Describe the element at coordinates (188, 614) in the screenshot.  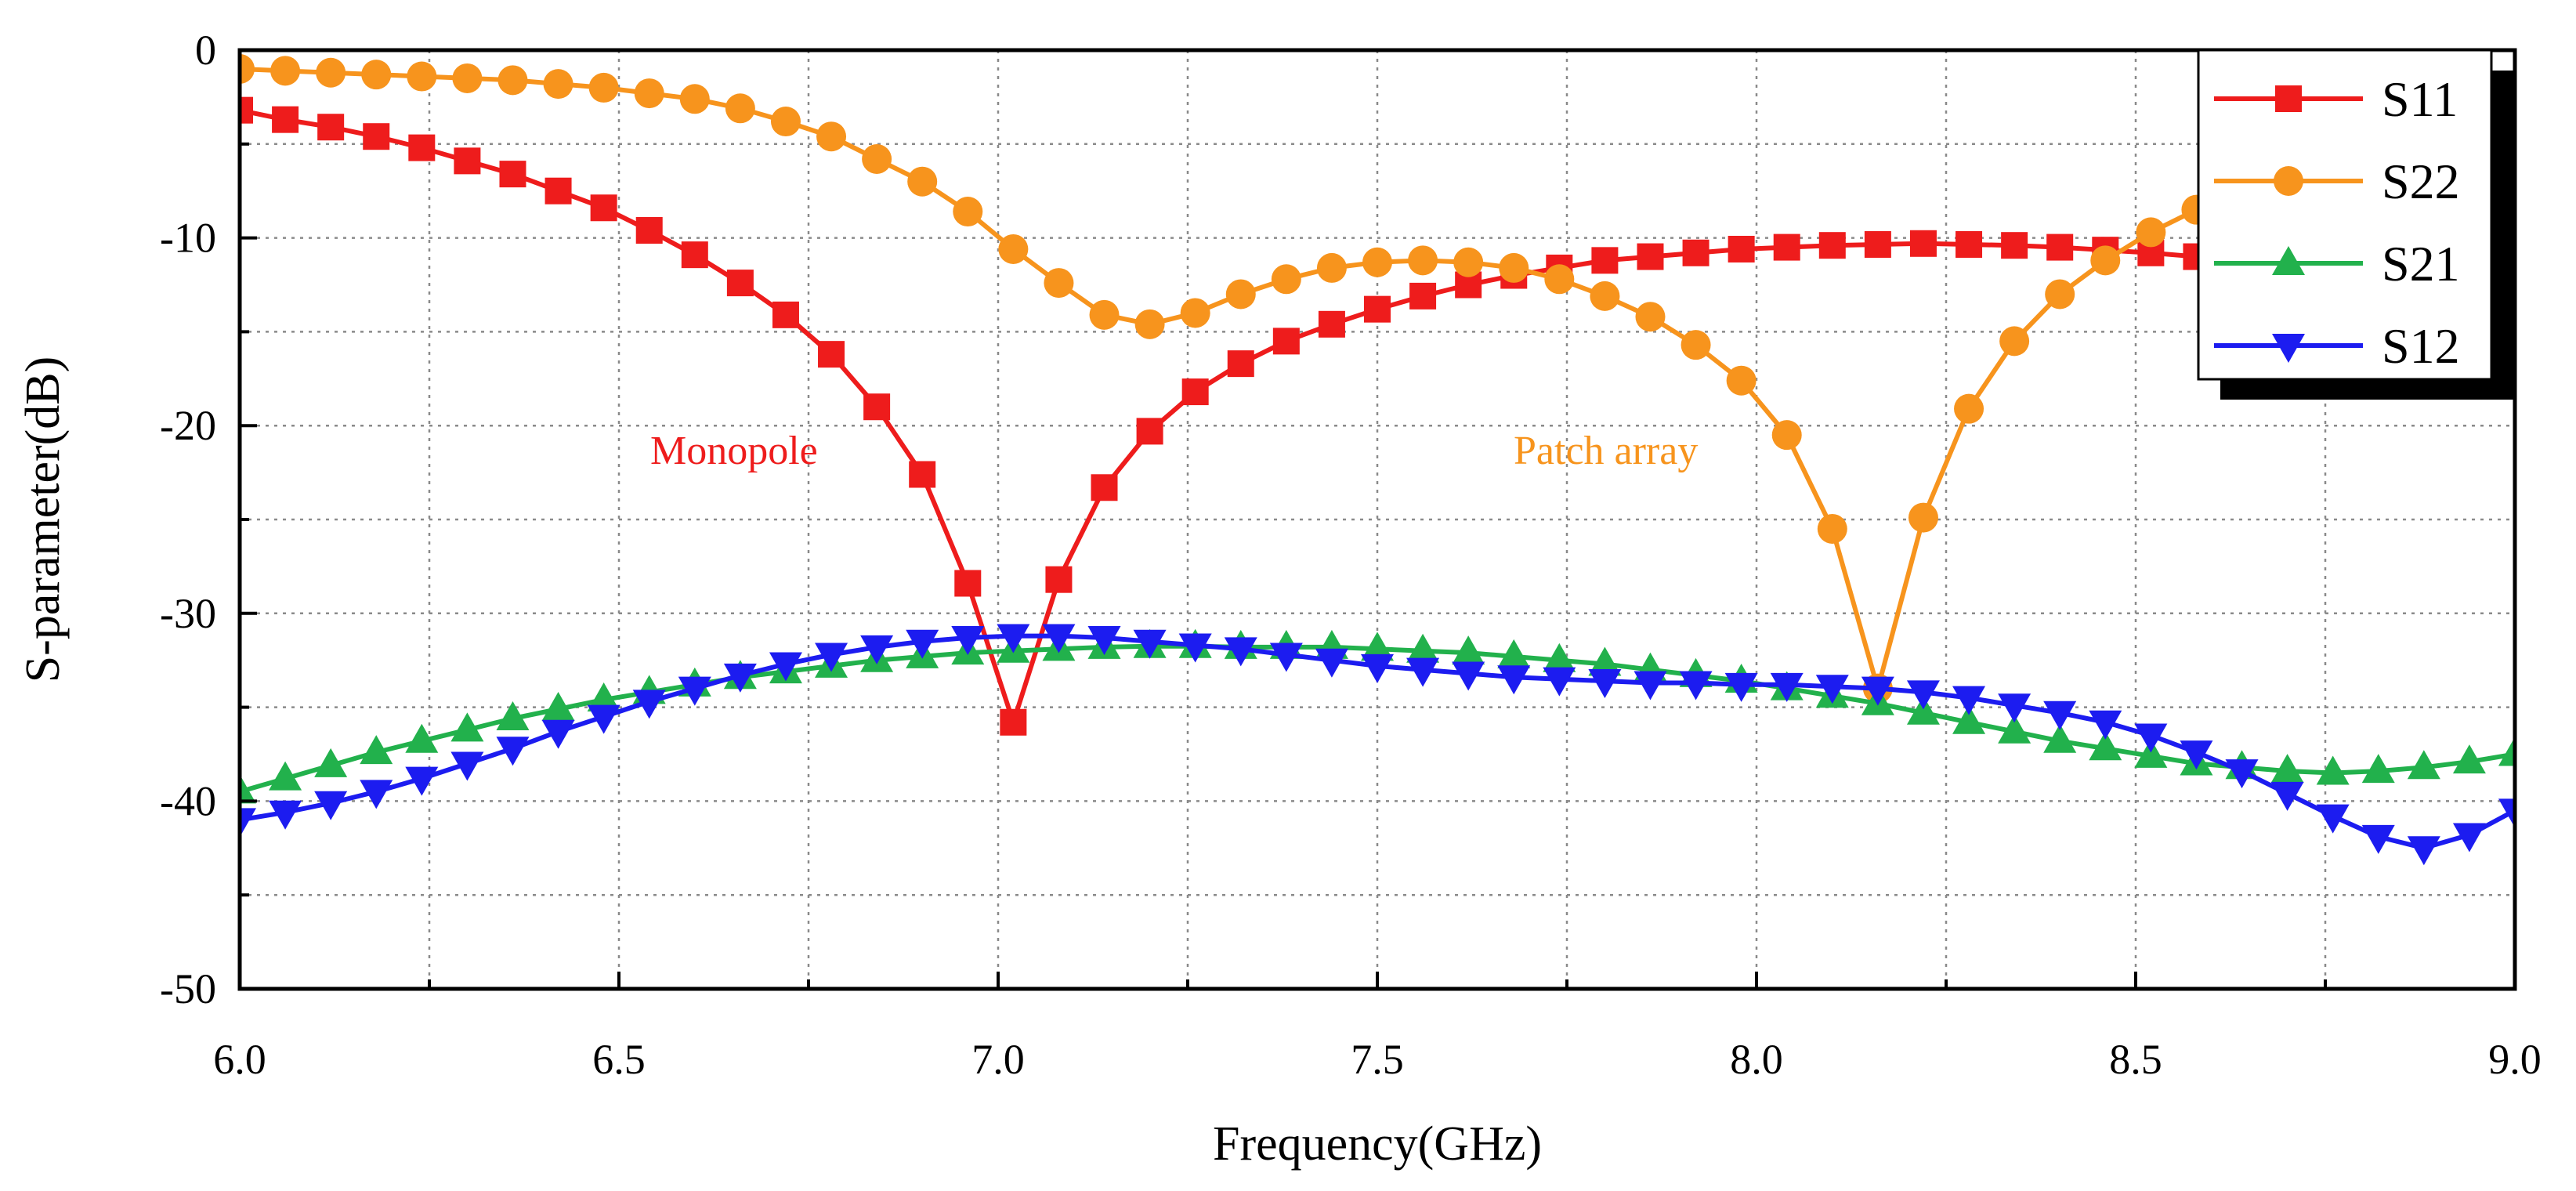
I see `y-tick-label: -30` at that location.